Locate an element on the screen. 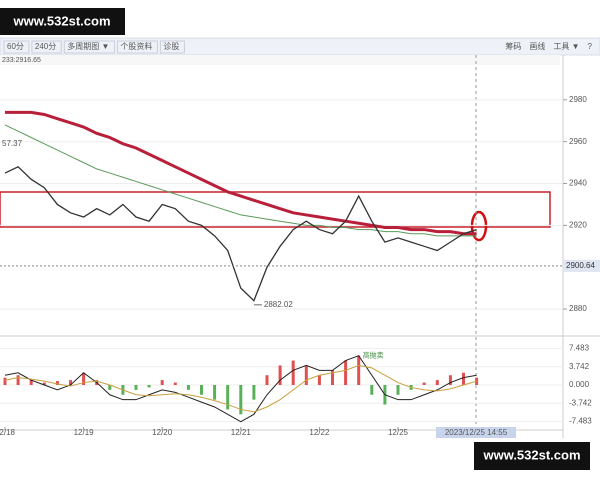 The height and width of the screenshot is (485, 600). toolbar-button: 多周期图 ▼ is located at coordinates (88, 46).